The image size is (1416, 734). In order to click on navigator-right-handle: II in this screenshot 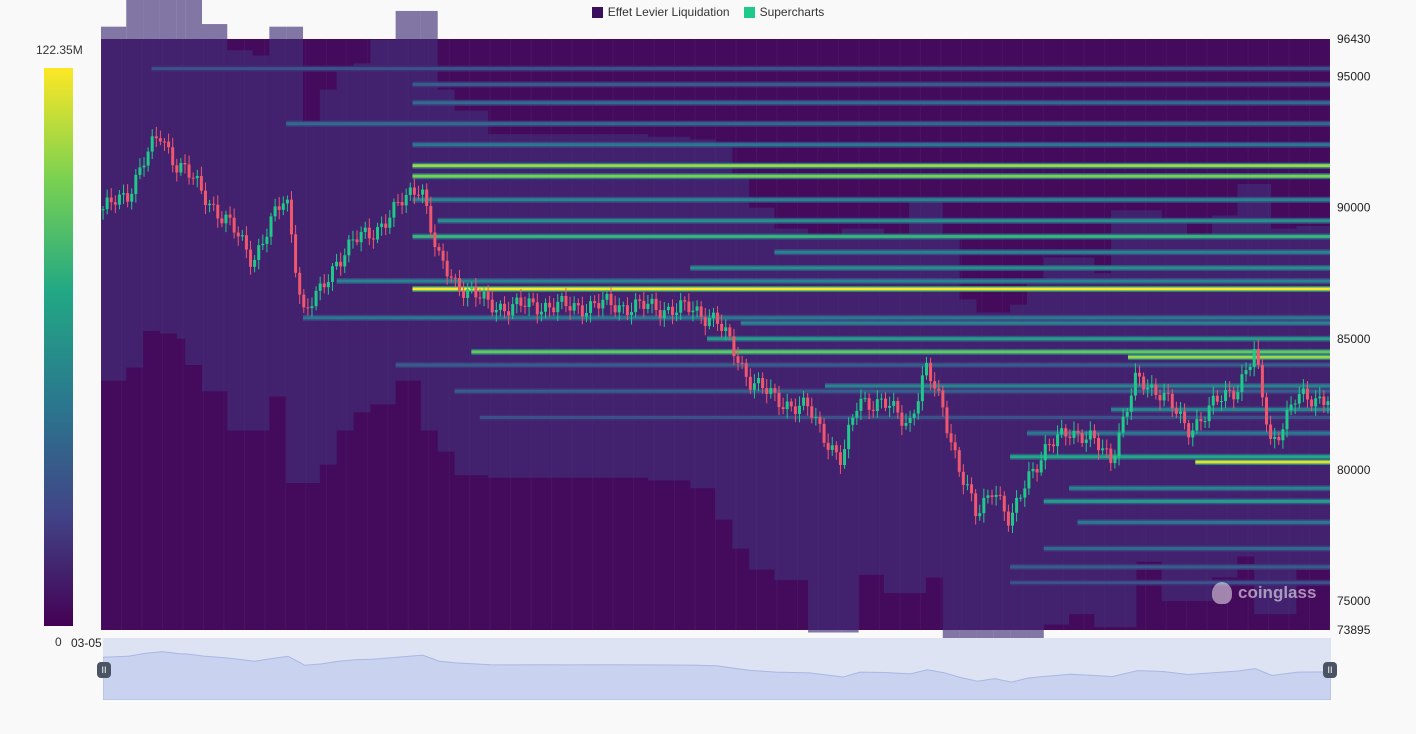, I will do `click(1330, 670)`.